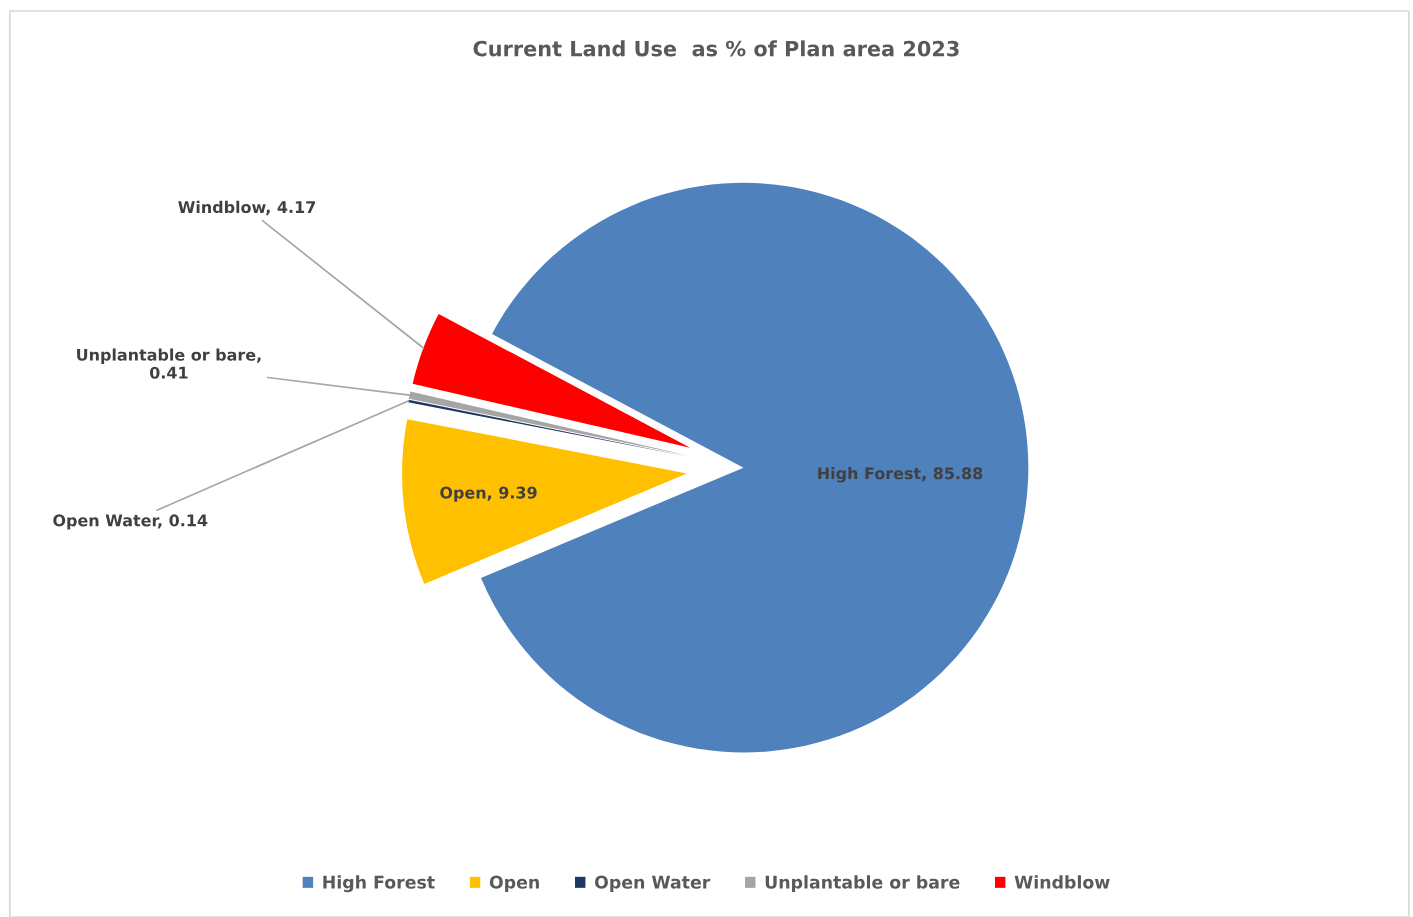  Describe the element at coordinates (716, 48) in the screenshot. I see `chart-title: Current Land Use as % of Plan area 2023` at that location.